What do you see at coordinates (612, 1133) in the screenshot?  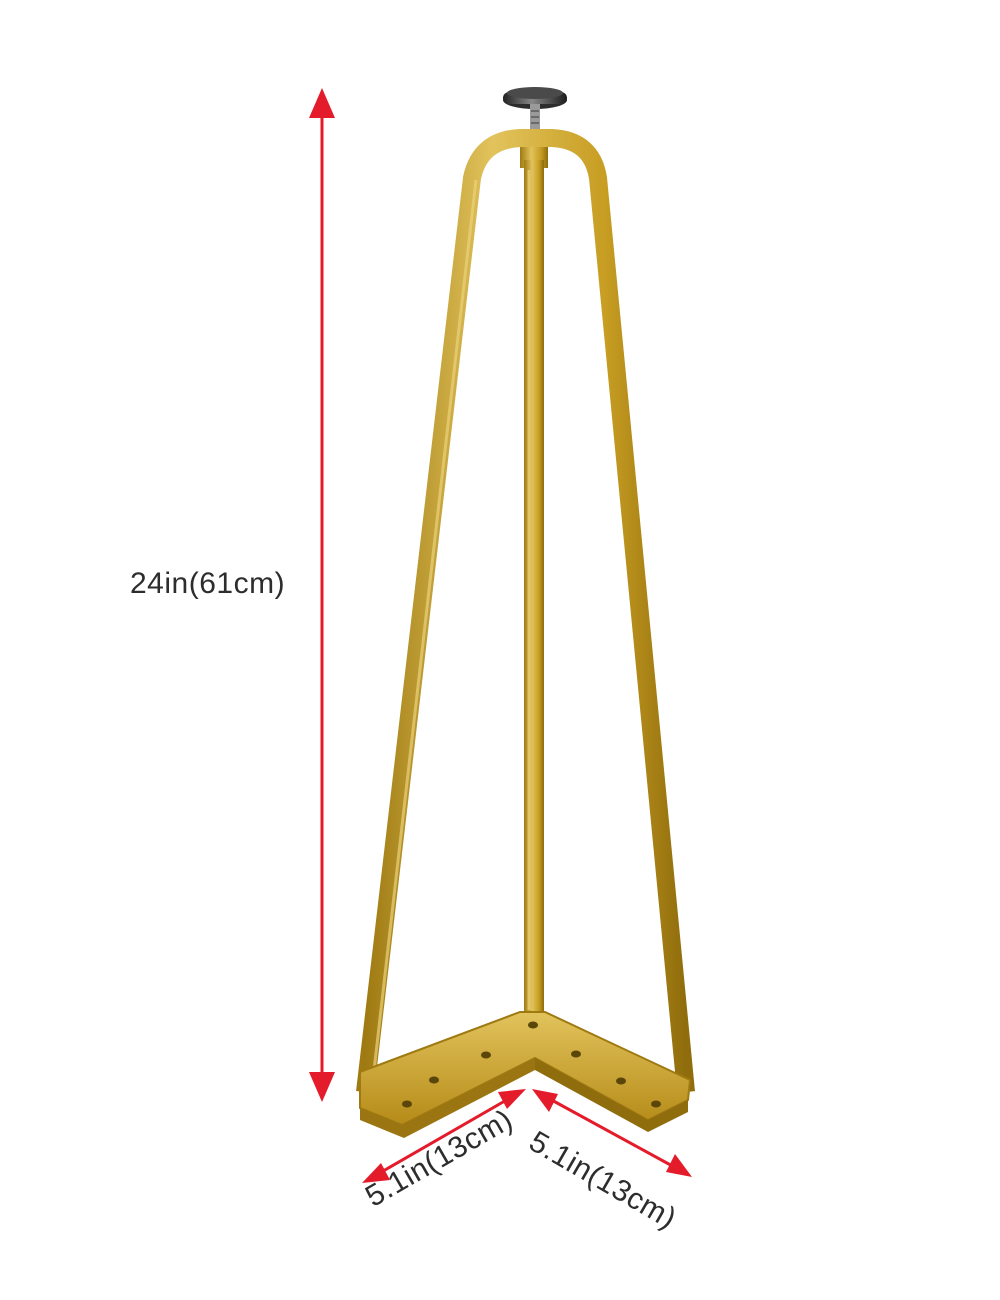 I see `width-right-dimension-arrow` at bounding box center [612, 1133].